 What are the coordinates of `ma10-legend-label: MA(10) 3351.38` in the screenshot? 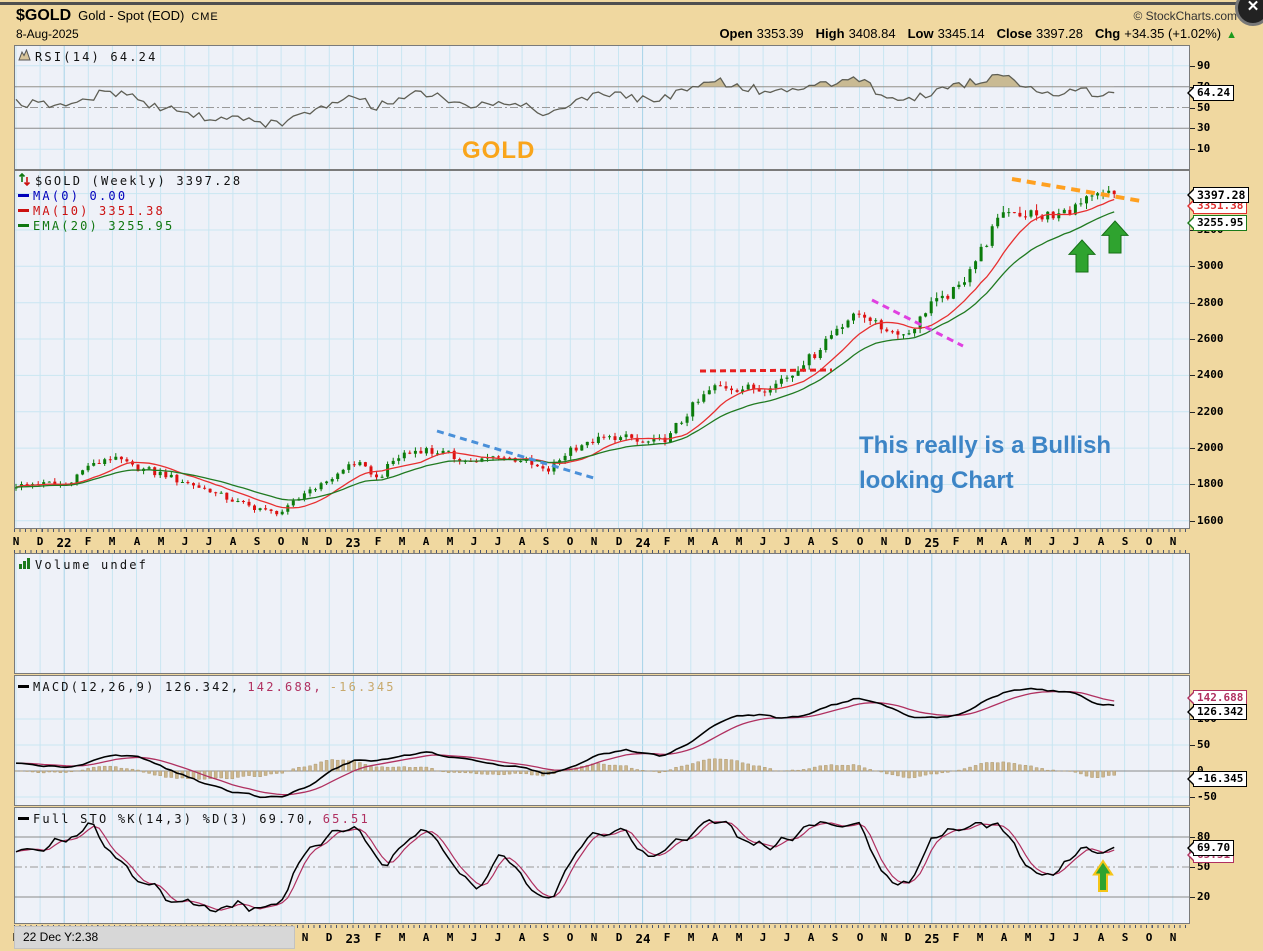 It's located at (99, 210).